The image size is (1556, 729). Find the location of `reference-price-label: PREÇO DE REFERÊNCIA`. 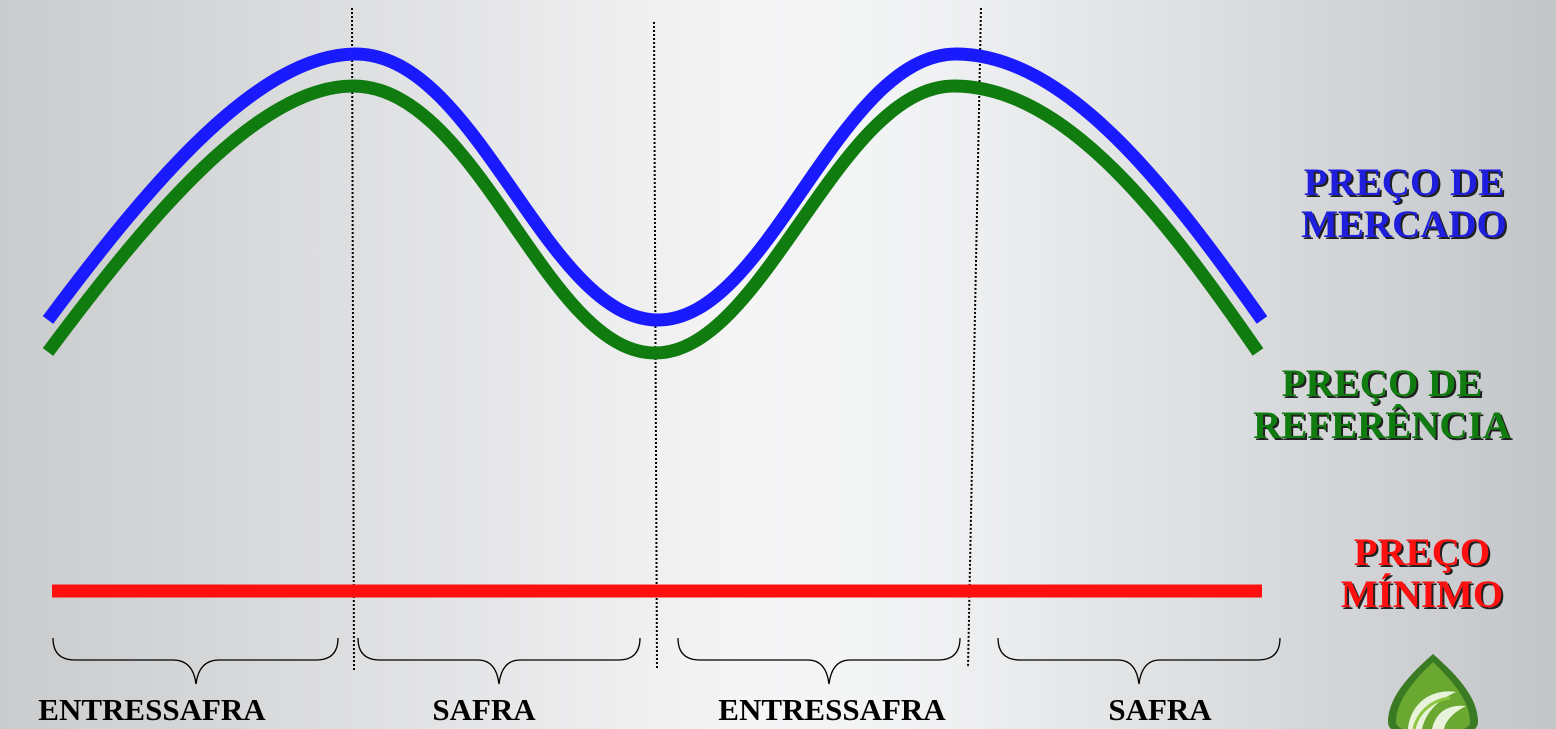

reference-price-label: PREÇO DE REFERÊNCIA is located at coordinates (1382, 405).